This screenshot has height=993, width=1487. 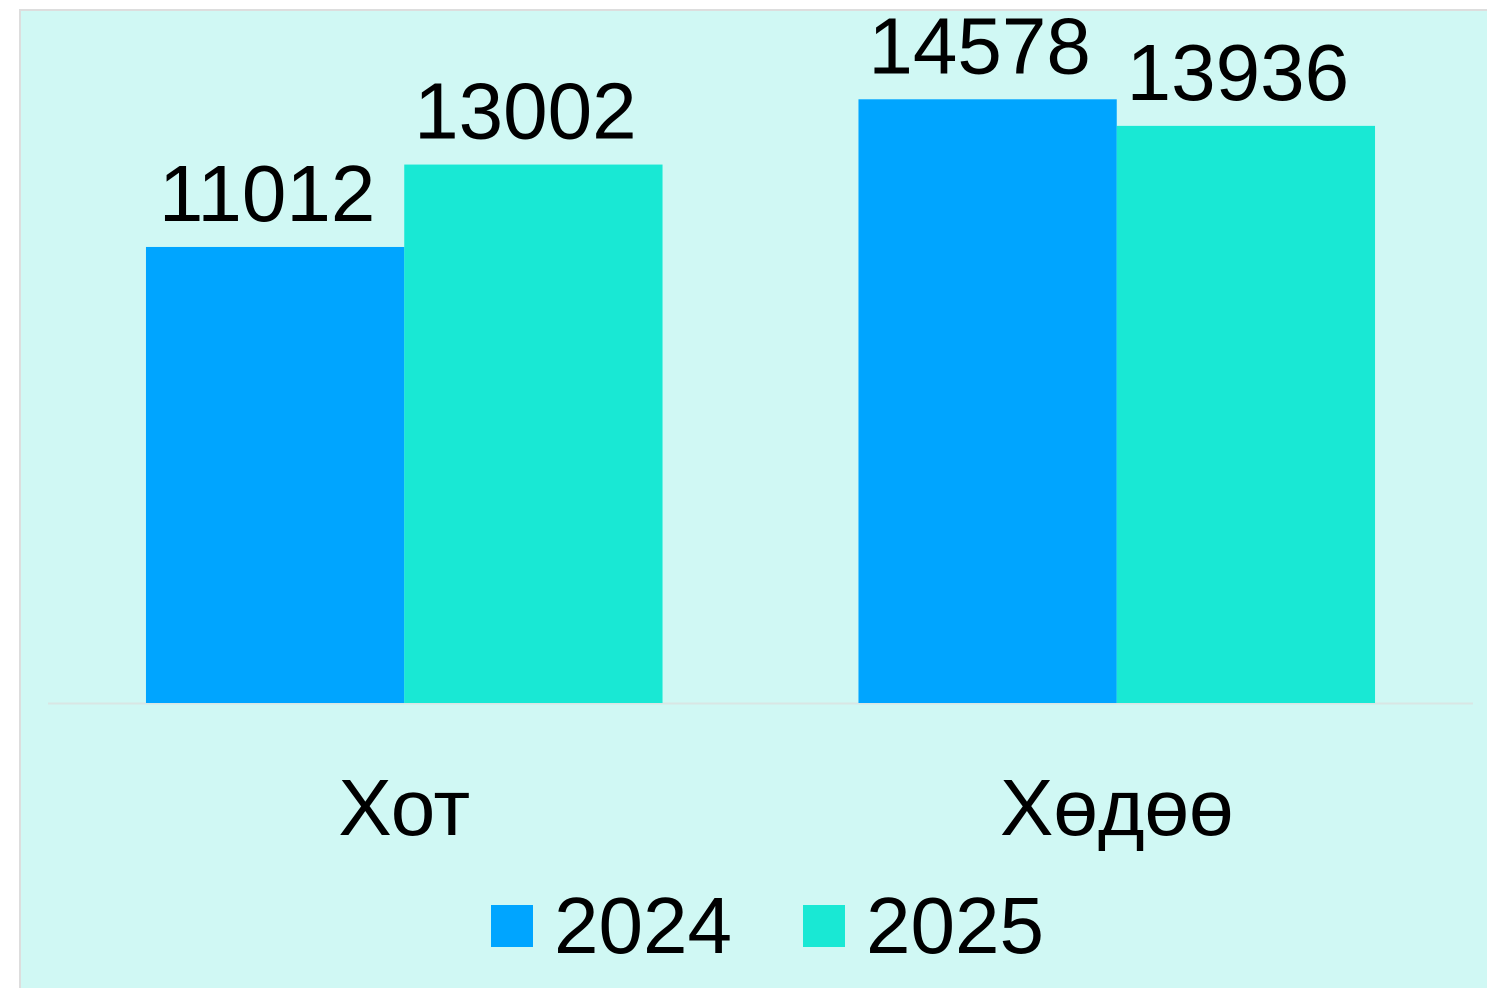 What do you see at coordinates (267, 193) in the screenshot?
I see `data-label: 11012` at bounding box center [267, 193].